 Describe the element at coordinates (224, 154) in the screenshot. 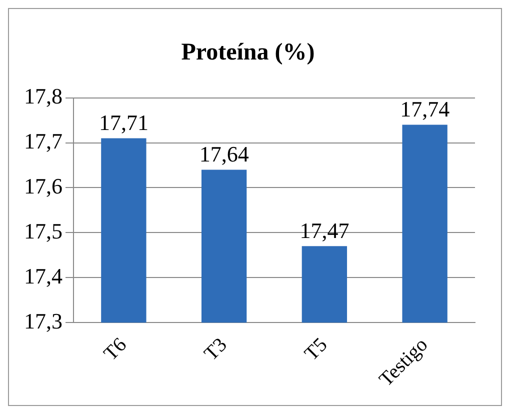

I see `data-label: 17,64` at that location.